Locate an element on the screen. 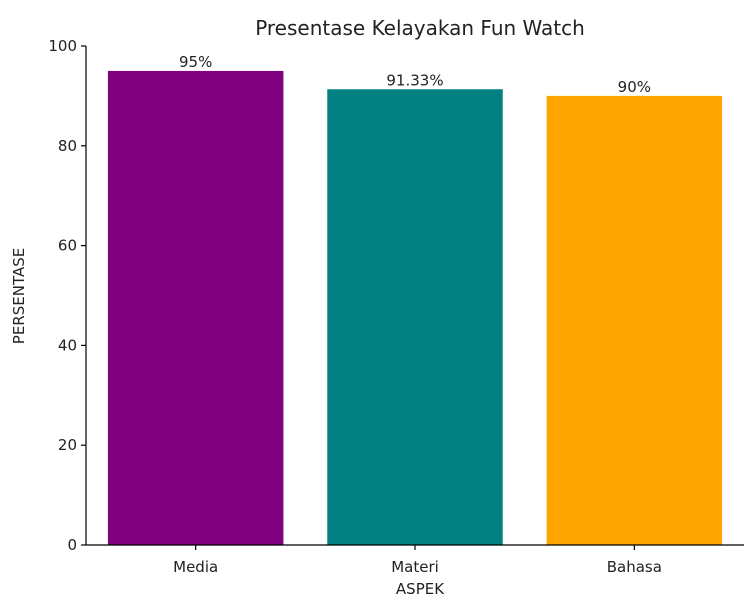  x-tick-label: Materi is located at coordinates (415, 567).